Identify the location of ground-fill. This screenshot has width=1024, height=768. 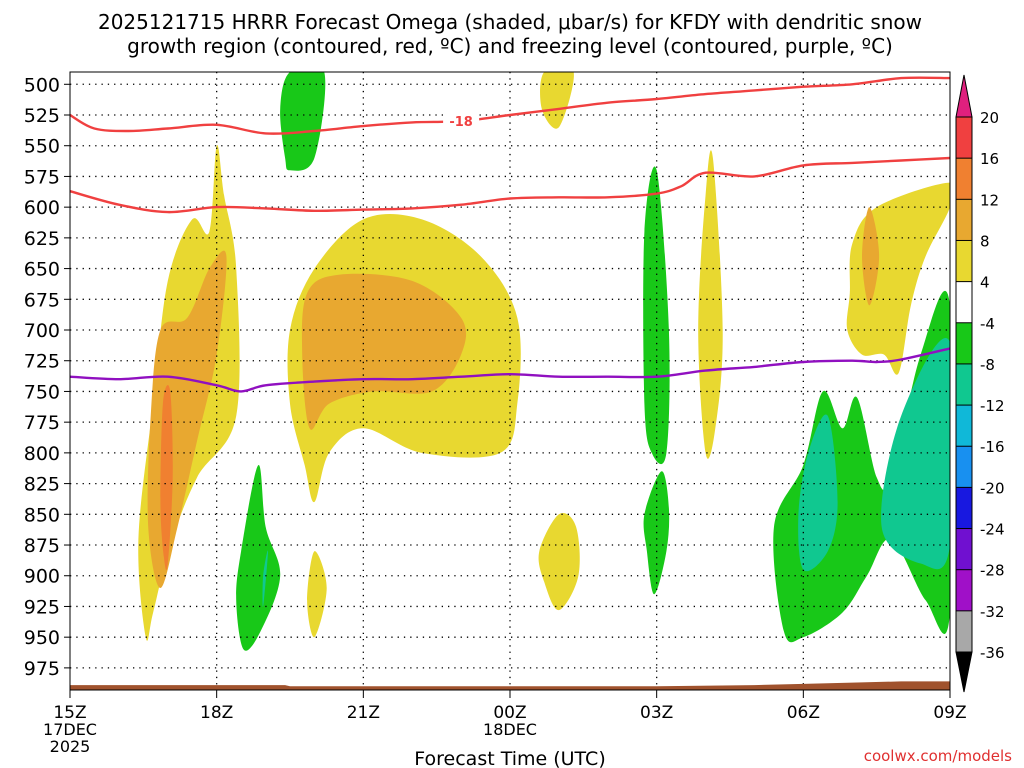
(510, 685).